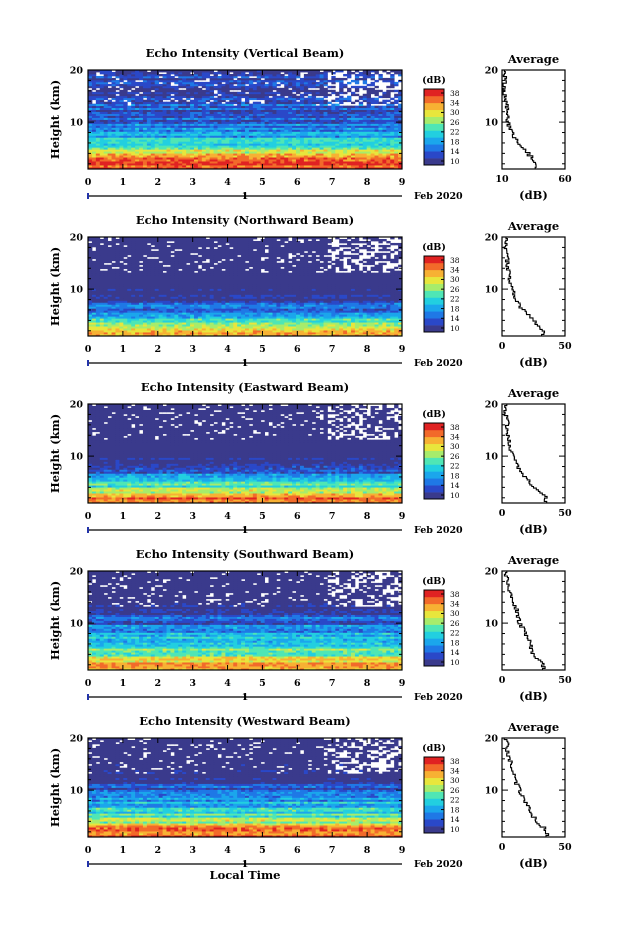 Image resolution: width=618 pixels, height=929 pixels. What do you see at coordinates (565, 847) in the screenshot?
I see `average-x-tick: 50` at bounding box center [565, 847].